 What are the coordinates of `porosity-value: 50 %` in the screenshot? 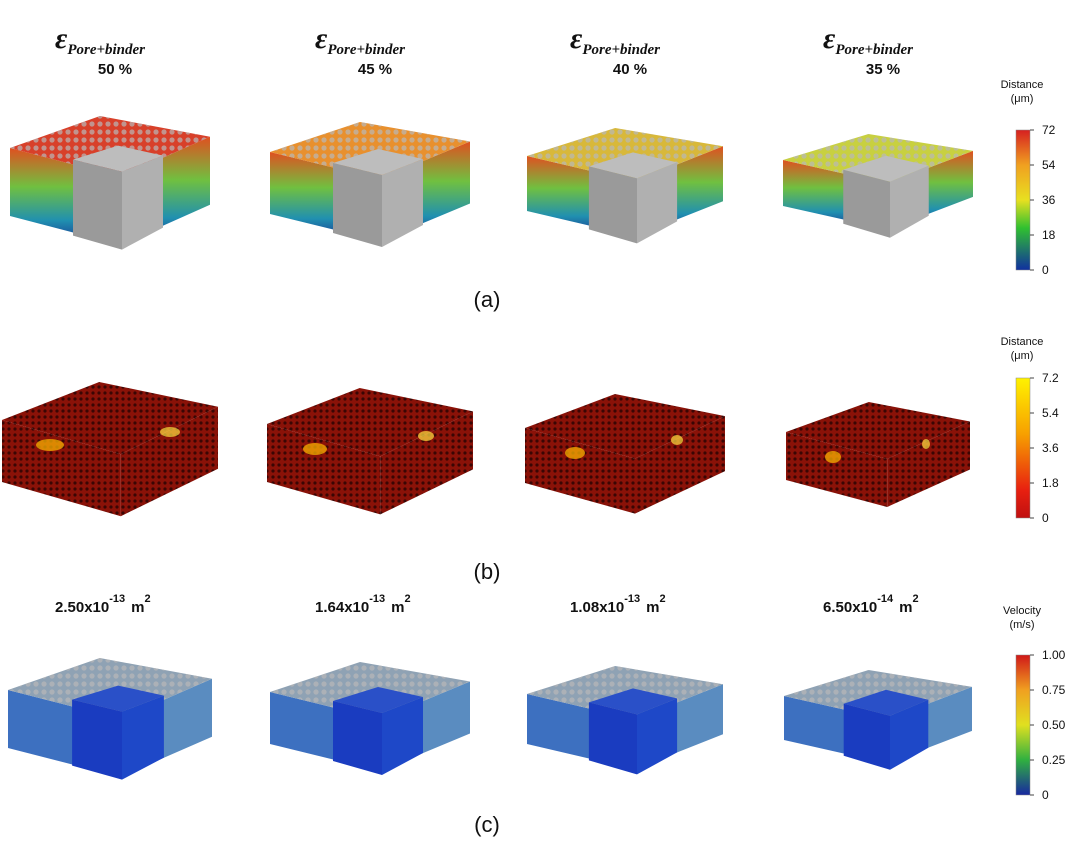 It's located at (115, 69).